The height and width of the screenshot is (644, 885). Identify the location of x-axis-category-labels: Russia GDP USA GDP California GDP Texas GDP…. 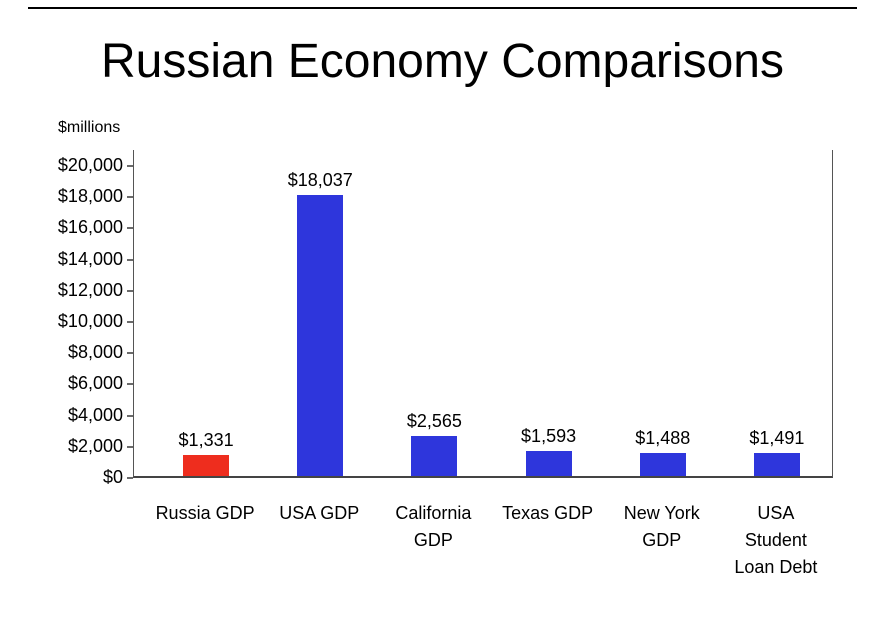
(483, 560).